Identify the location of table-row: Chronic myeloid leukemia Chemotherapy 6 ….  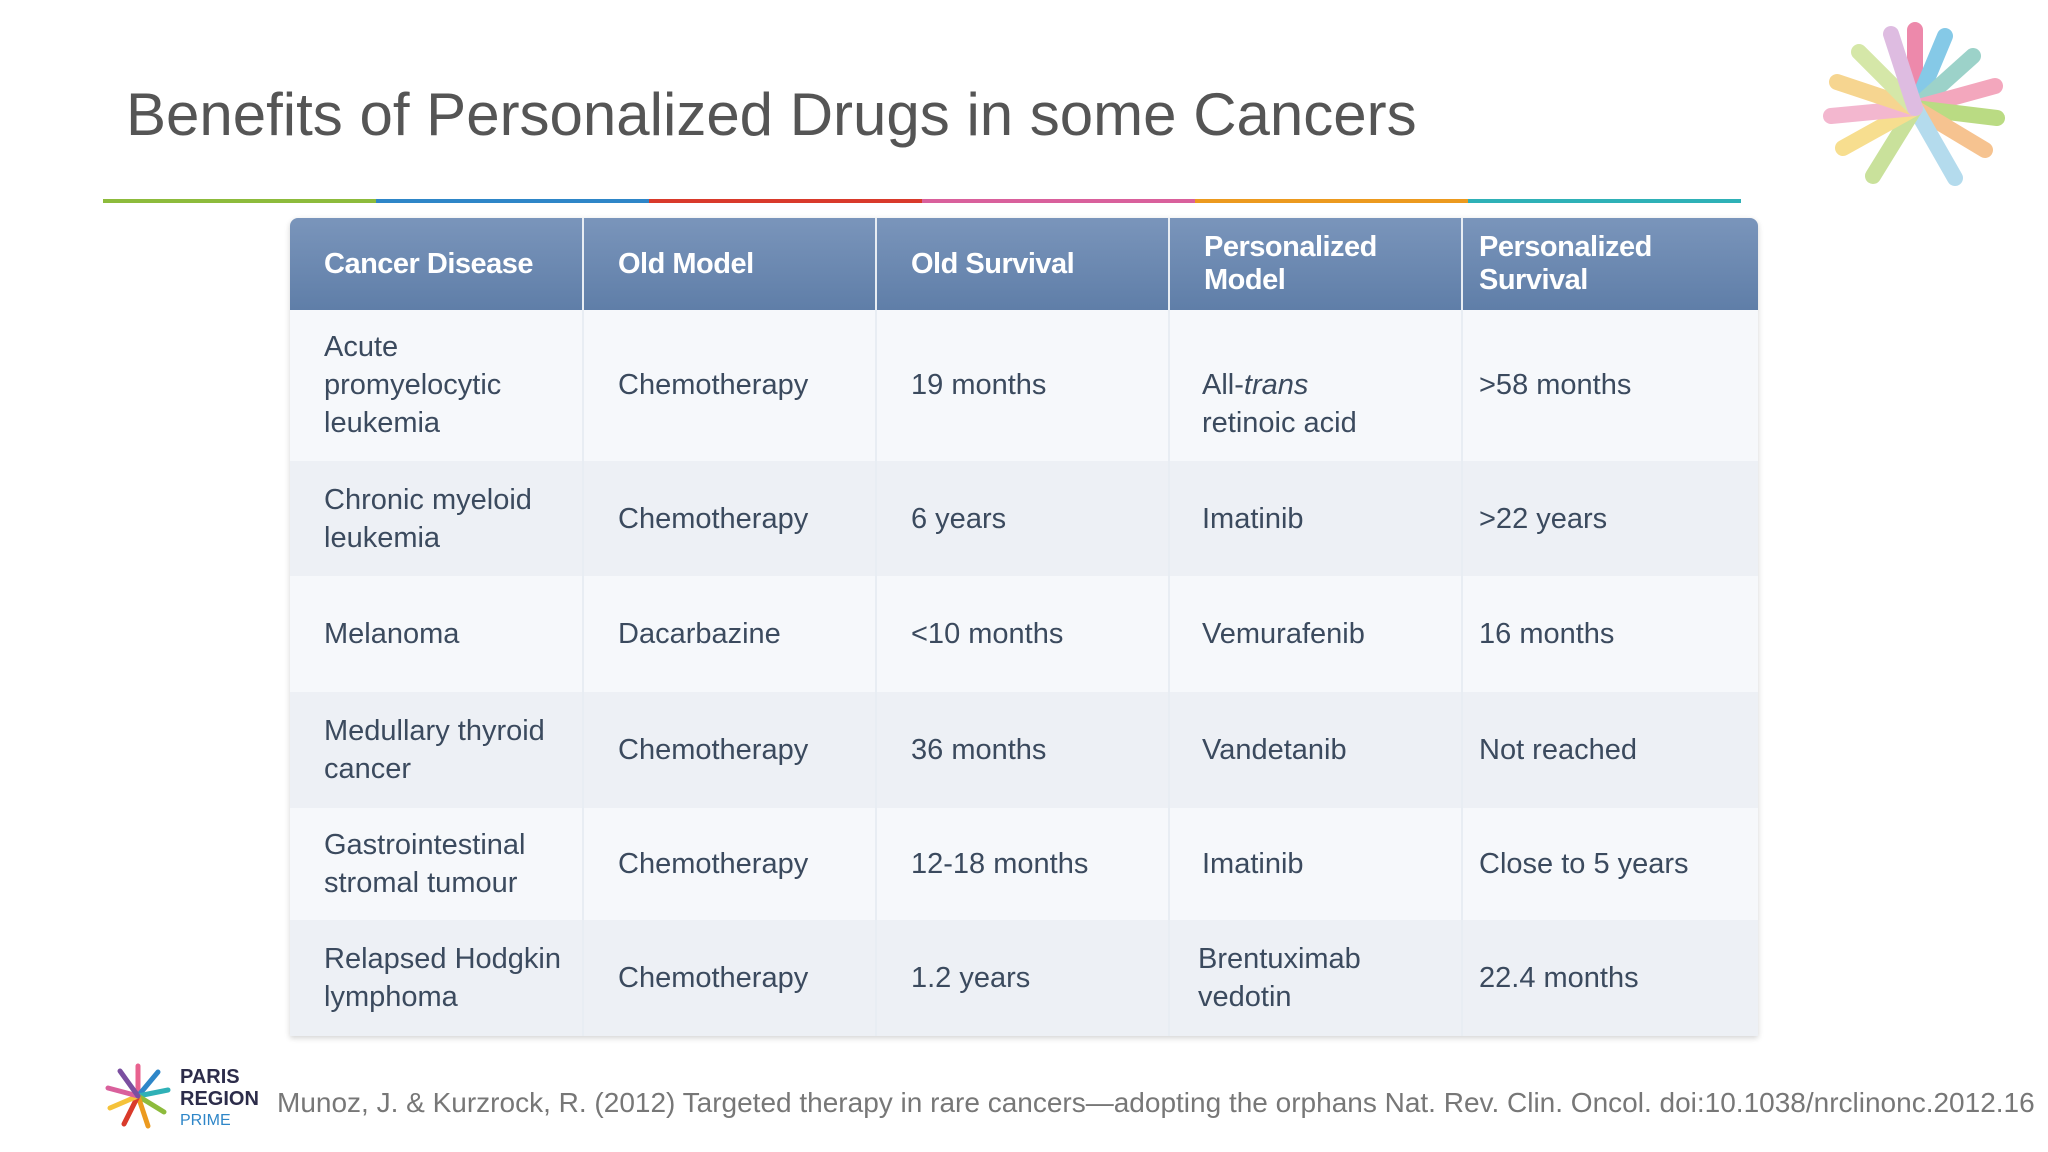
(1024, 518).